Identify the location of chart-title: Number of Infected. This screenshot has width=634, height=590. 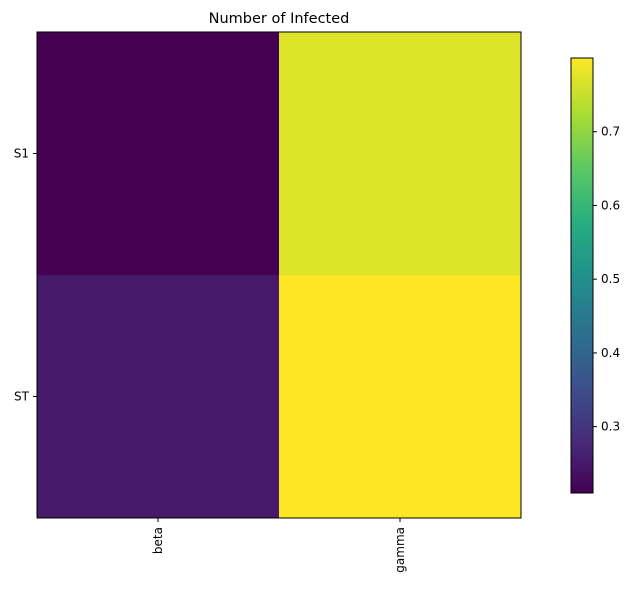
(279, 19).